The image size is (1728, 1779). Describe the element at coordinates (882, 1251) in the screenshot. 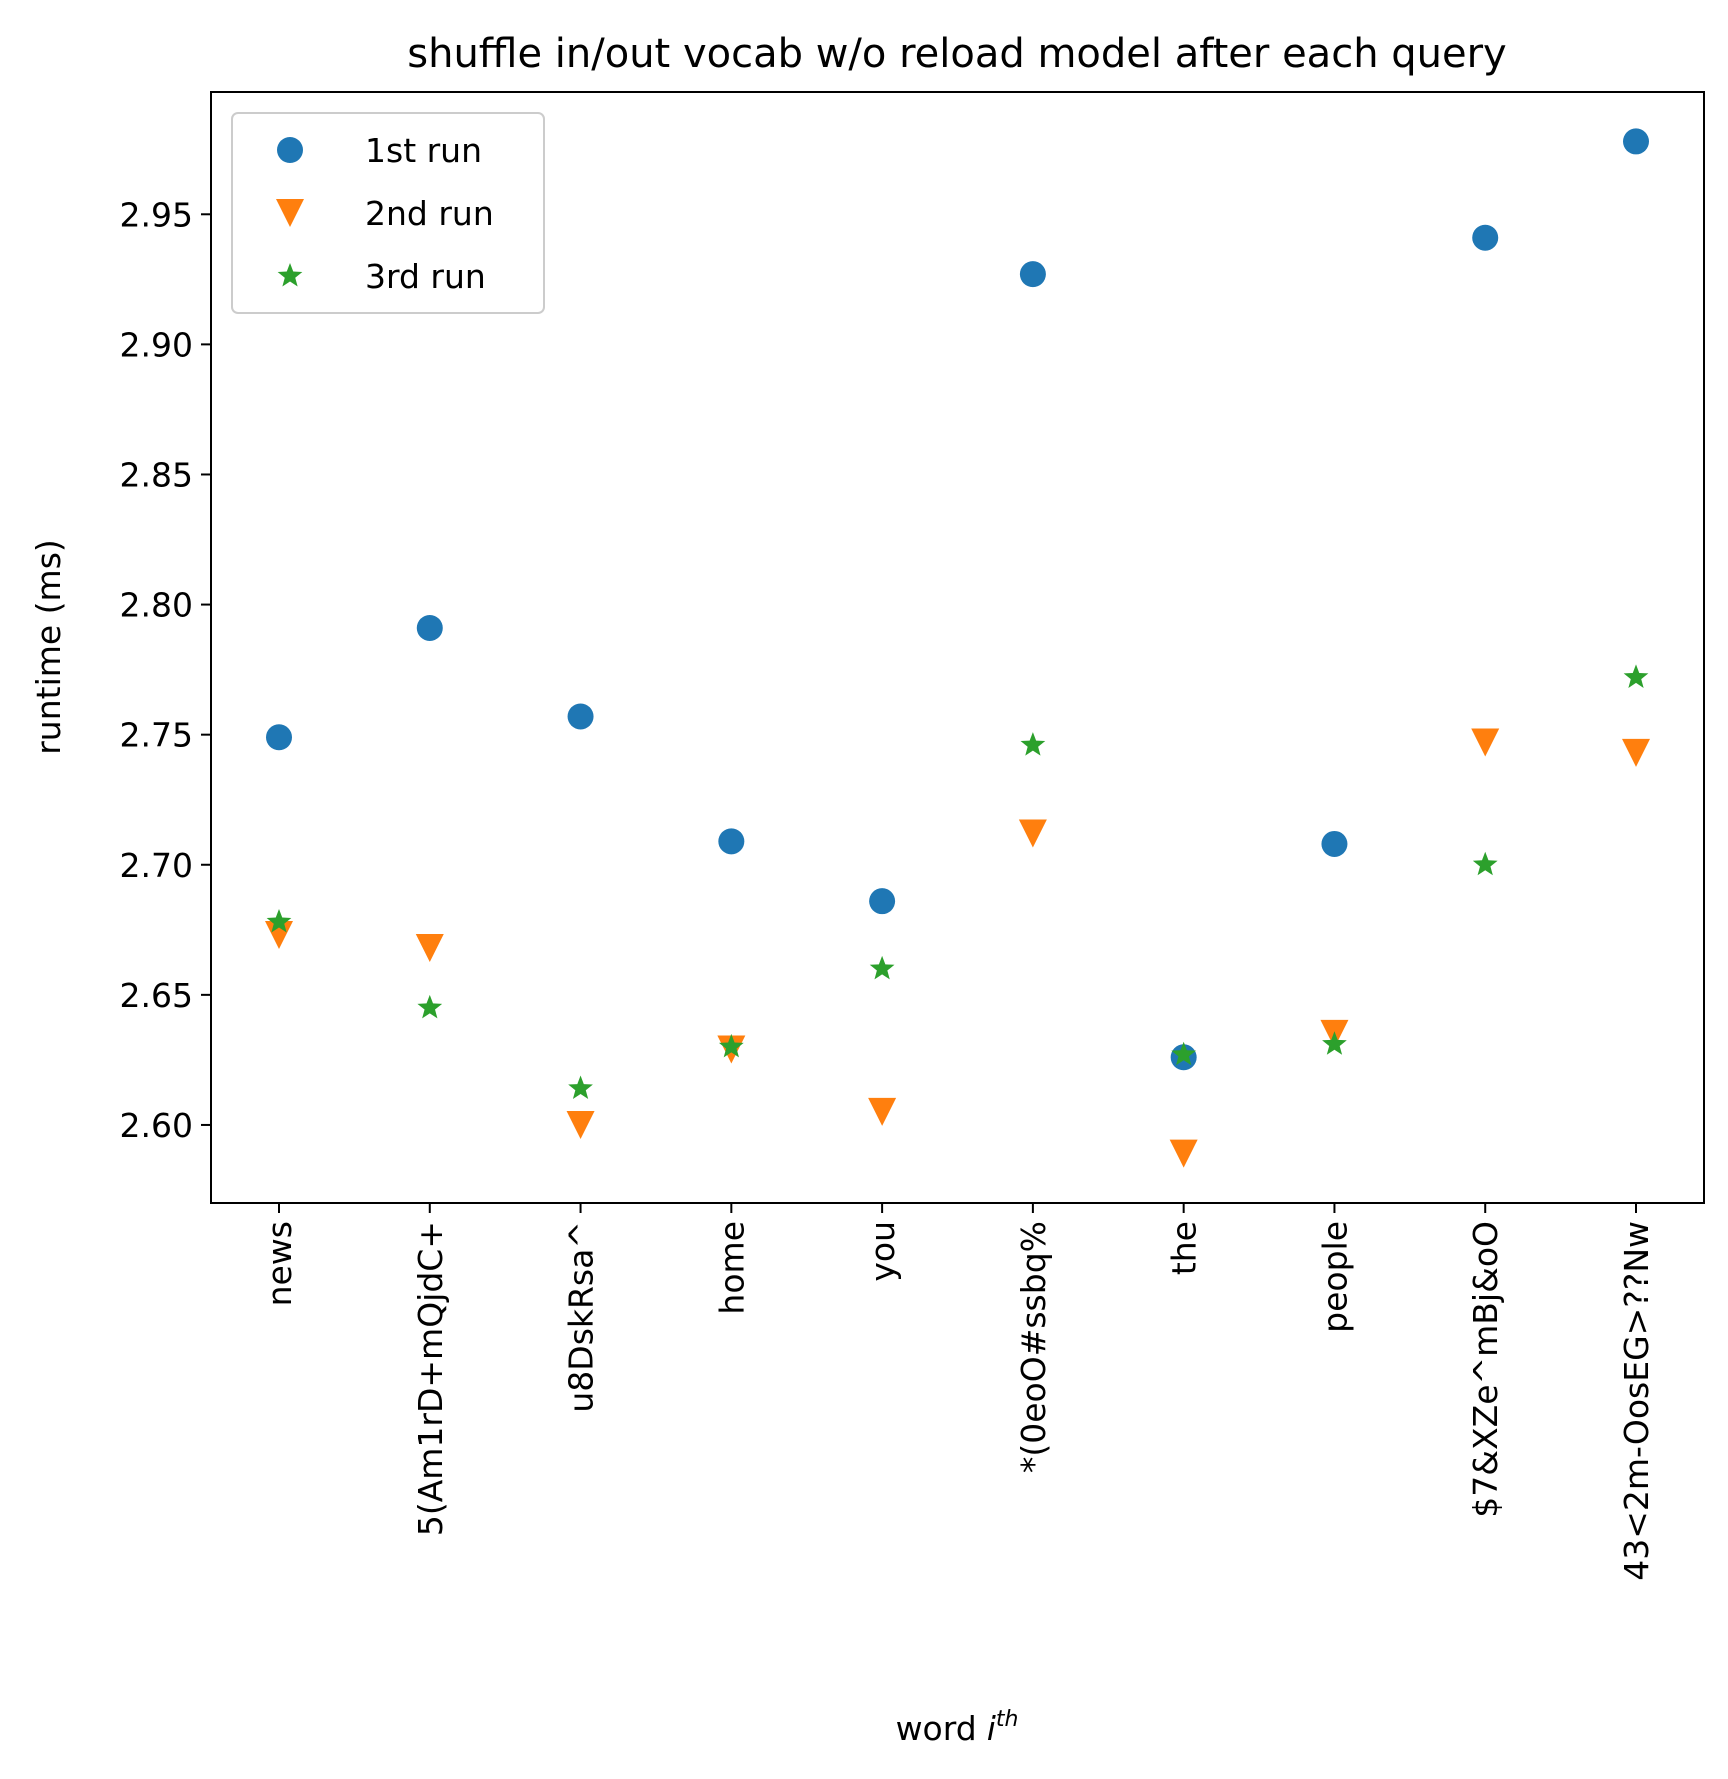

I see `x-tick-label: you` at that location.